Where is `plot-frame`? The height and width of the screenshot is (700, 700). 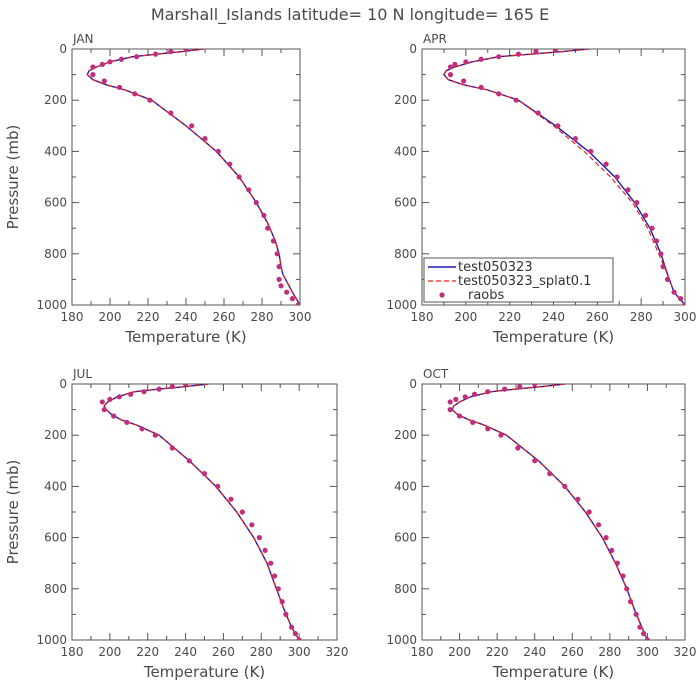
plot-frame is located at coordinates (186, 177).